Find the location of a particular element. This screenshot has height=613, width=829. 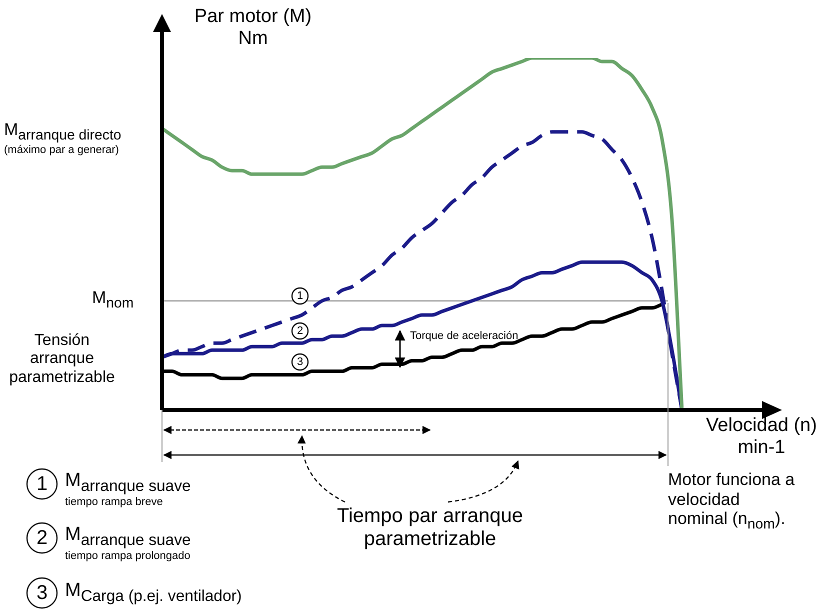

y-axis-title: Par motor (M) Nm is located at coordinates (253, 28).